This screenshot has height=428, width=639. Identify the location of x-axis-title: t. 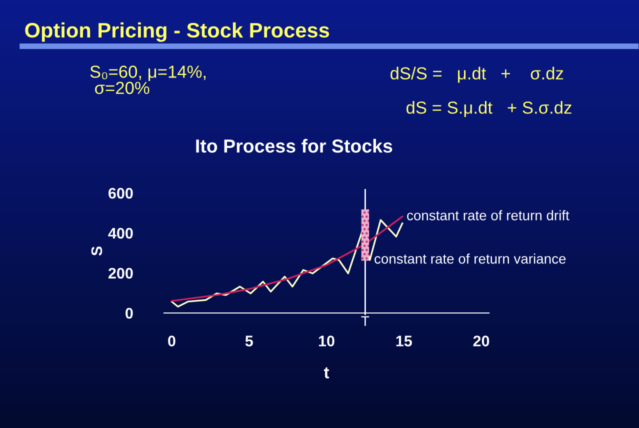
(327, 372).